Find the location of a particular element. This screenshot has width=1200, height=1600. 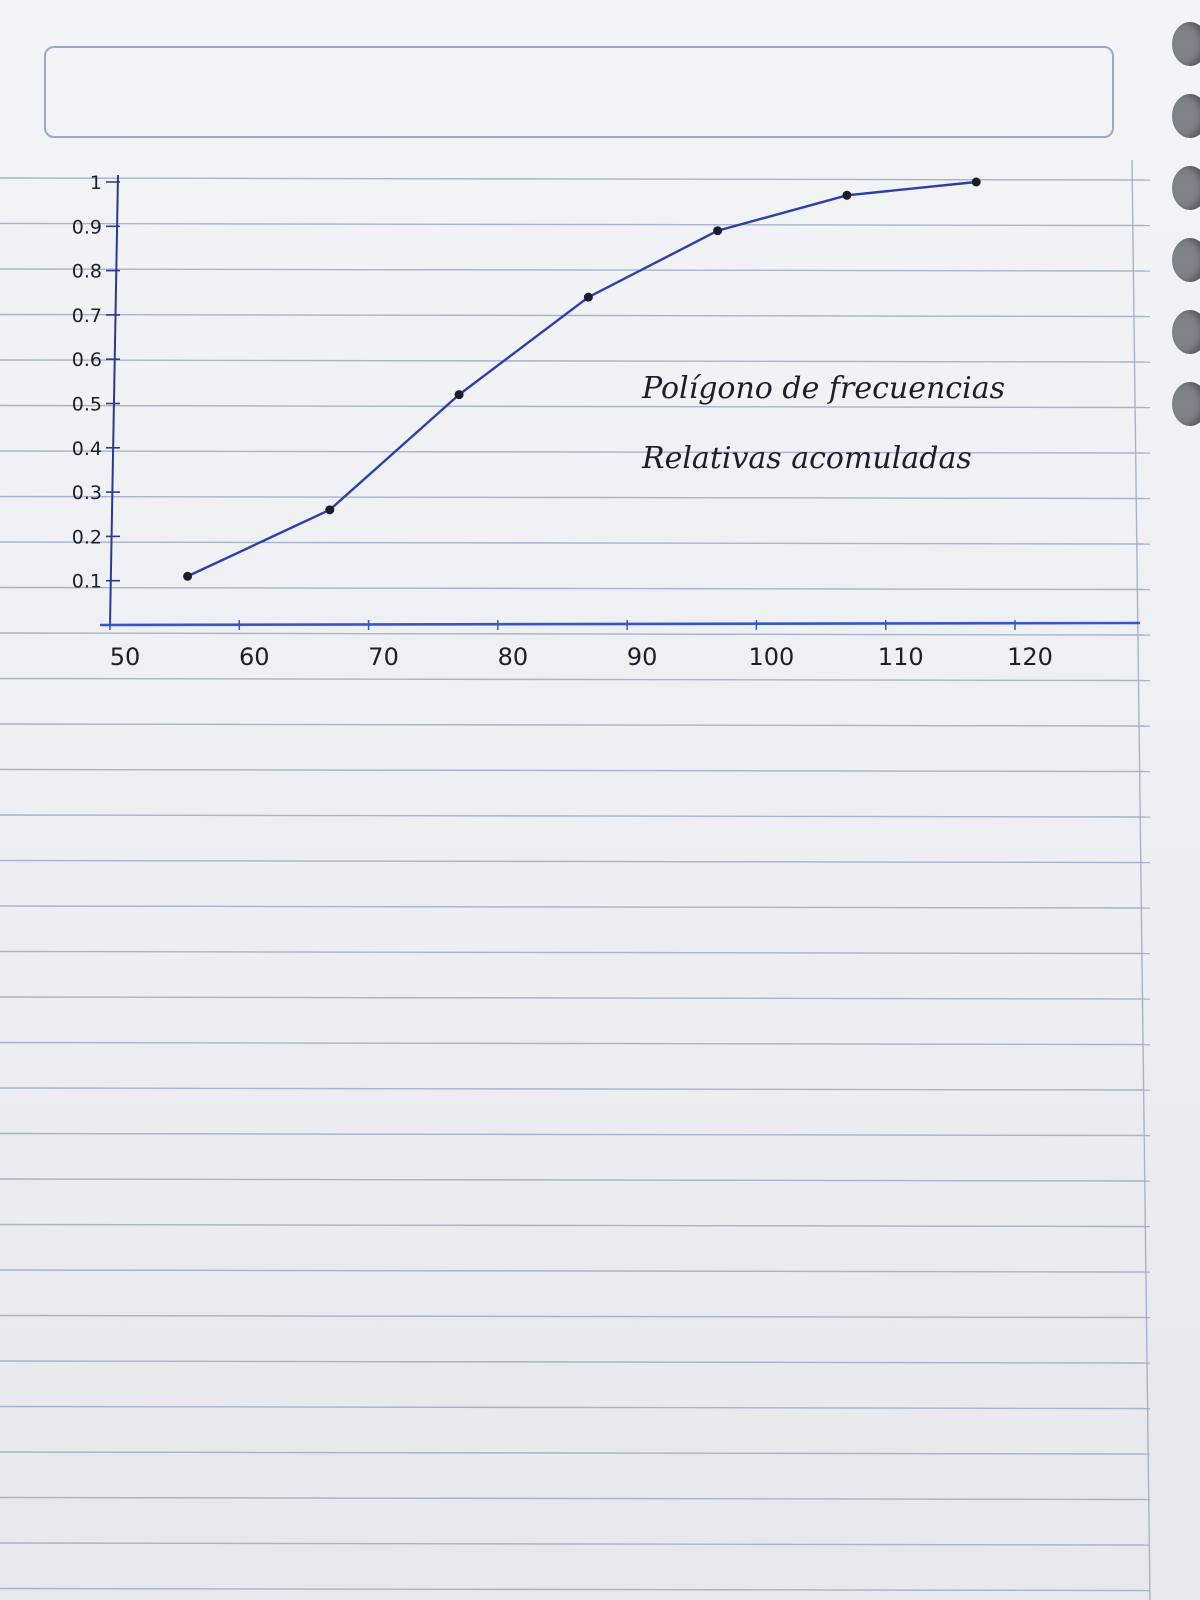

notebook-header-box is located at coordinates (579, 92).